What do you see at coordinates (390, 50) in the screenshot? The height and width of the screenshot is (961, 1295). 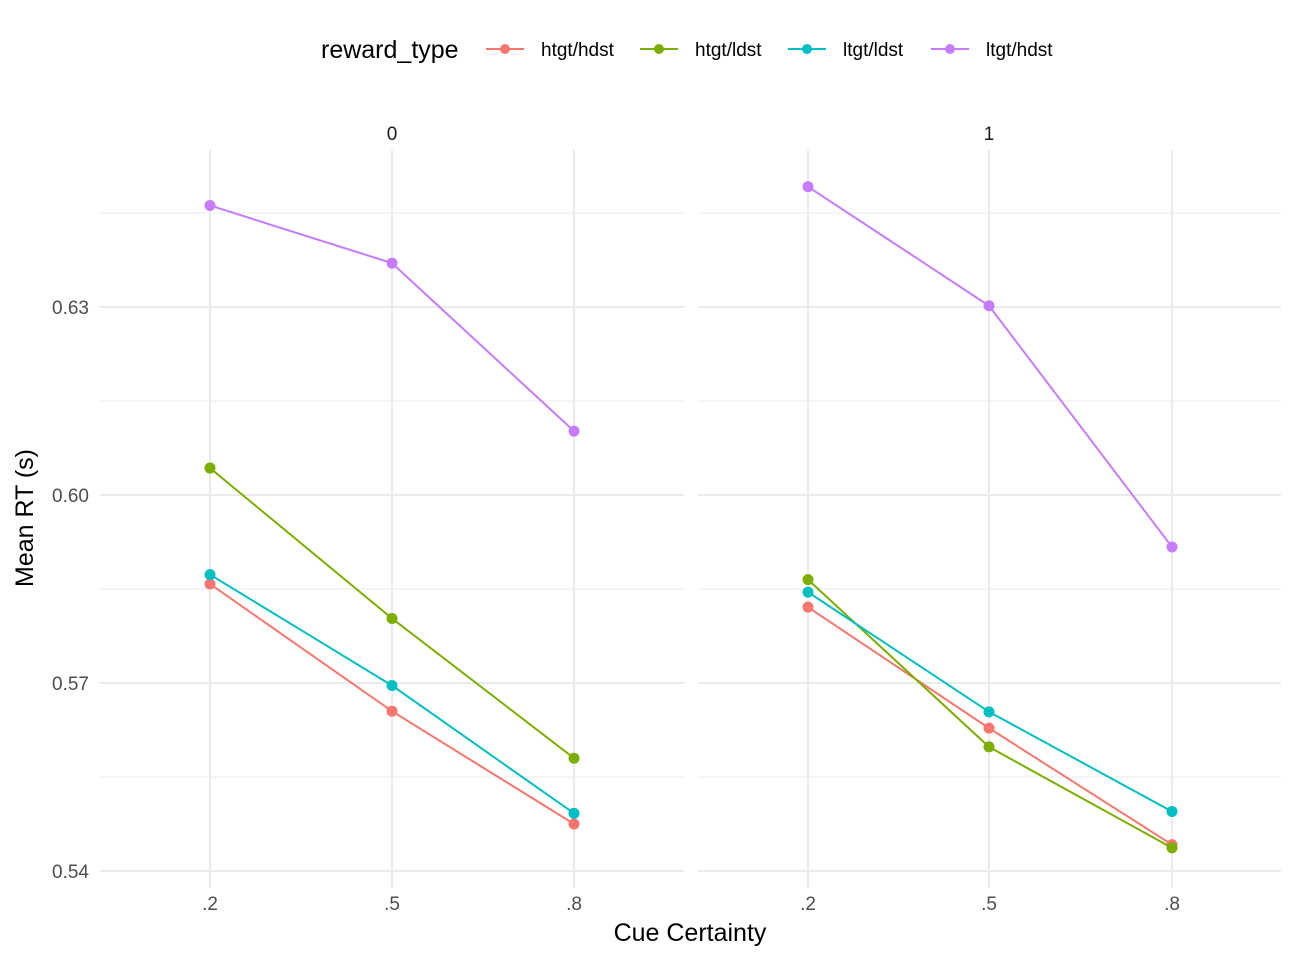 I see `legend-title: reward_type` at bounding box center [390, 50].